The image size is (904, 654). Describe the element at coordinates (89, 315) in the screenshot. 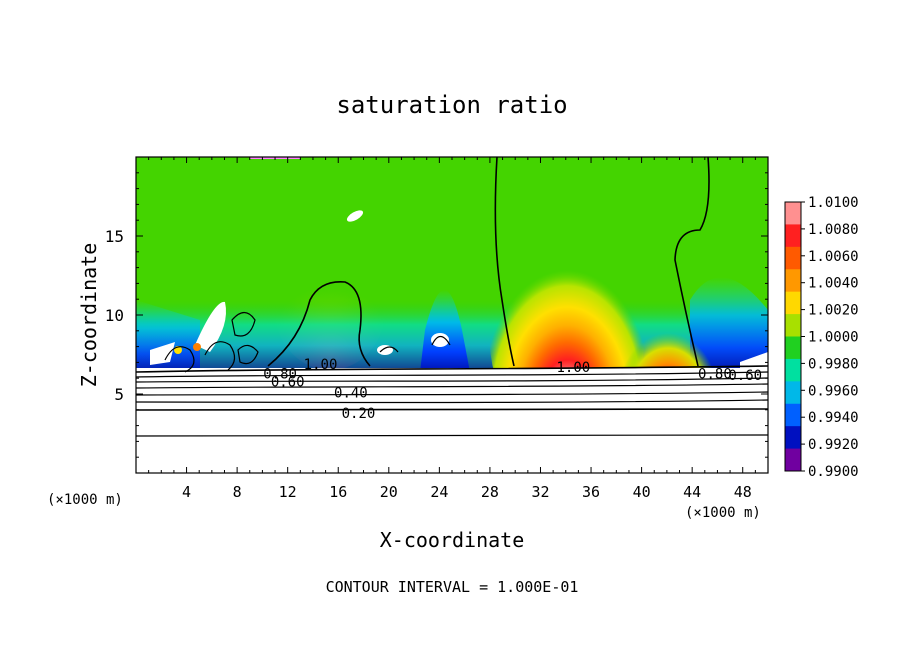

I see `y-axis-label: Z-coordinate` at that location.